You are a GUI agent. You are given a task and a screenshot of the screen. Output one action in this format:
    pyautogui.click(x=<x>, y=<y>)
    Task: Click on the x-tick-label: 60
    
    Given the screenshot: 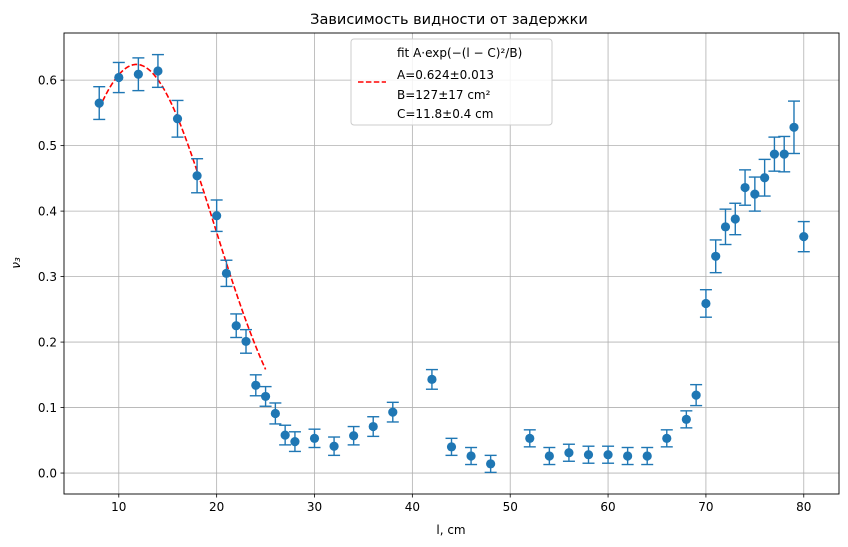 What is the action you would take?
    pyautogui.click(x=607, y=507)
    